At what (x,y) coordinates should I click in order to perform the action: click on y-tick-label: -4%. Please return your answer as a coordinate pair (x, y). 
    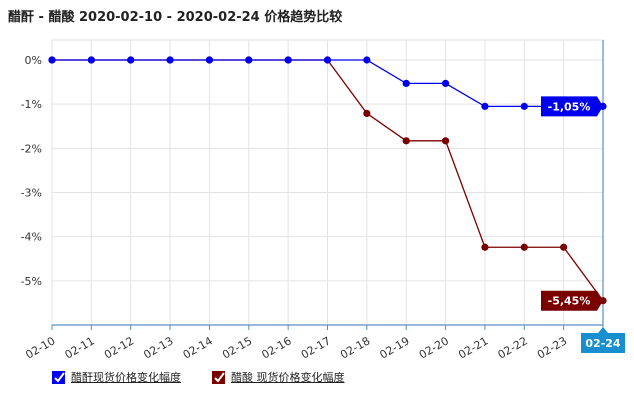
    Looking at the image, I should click on (31, 237).